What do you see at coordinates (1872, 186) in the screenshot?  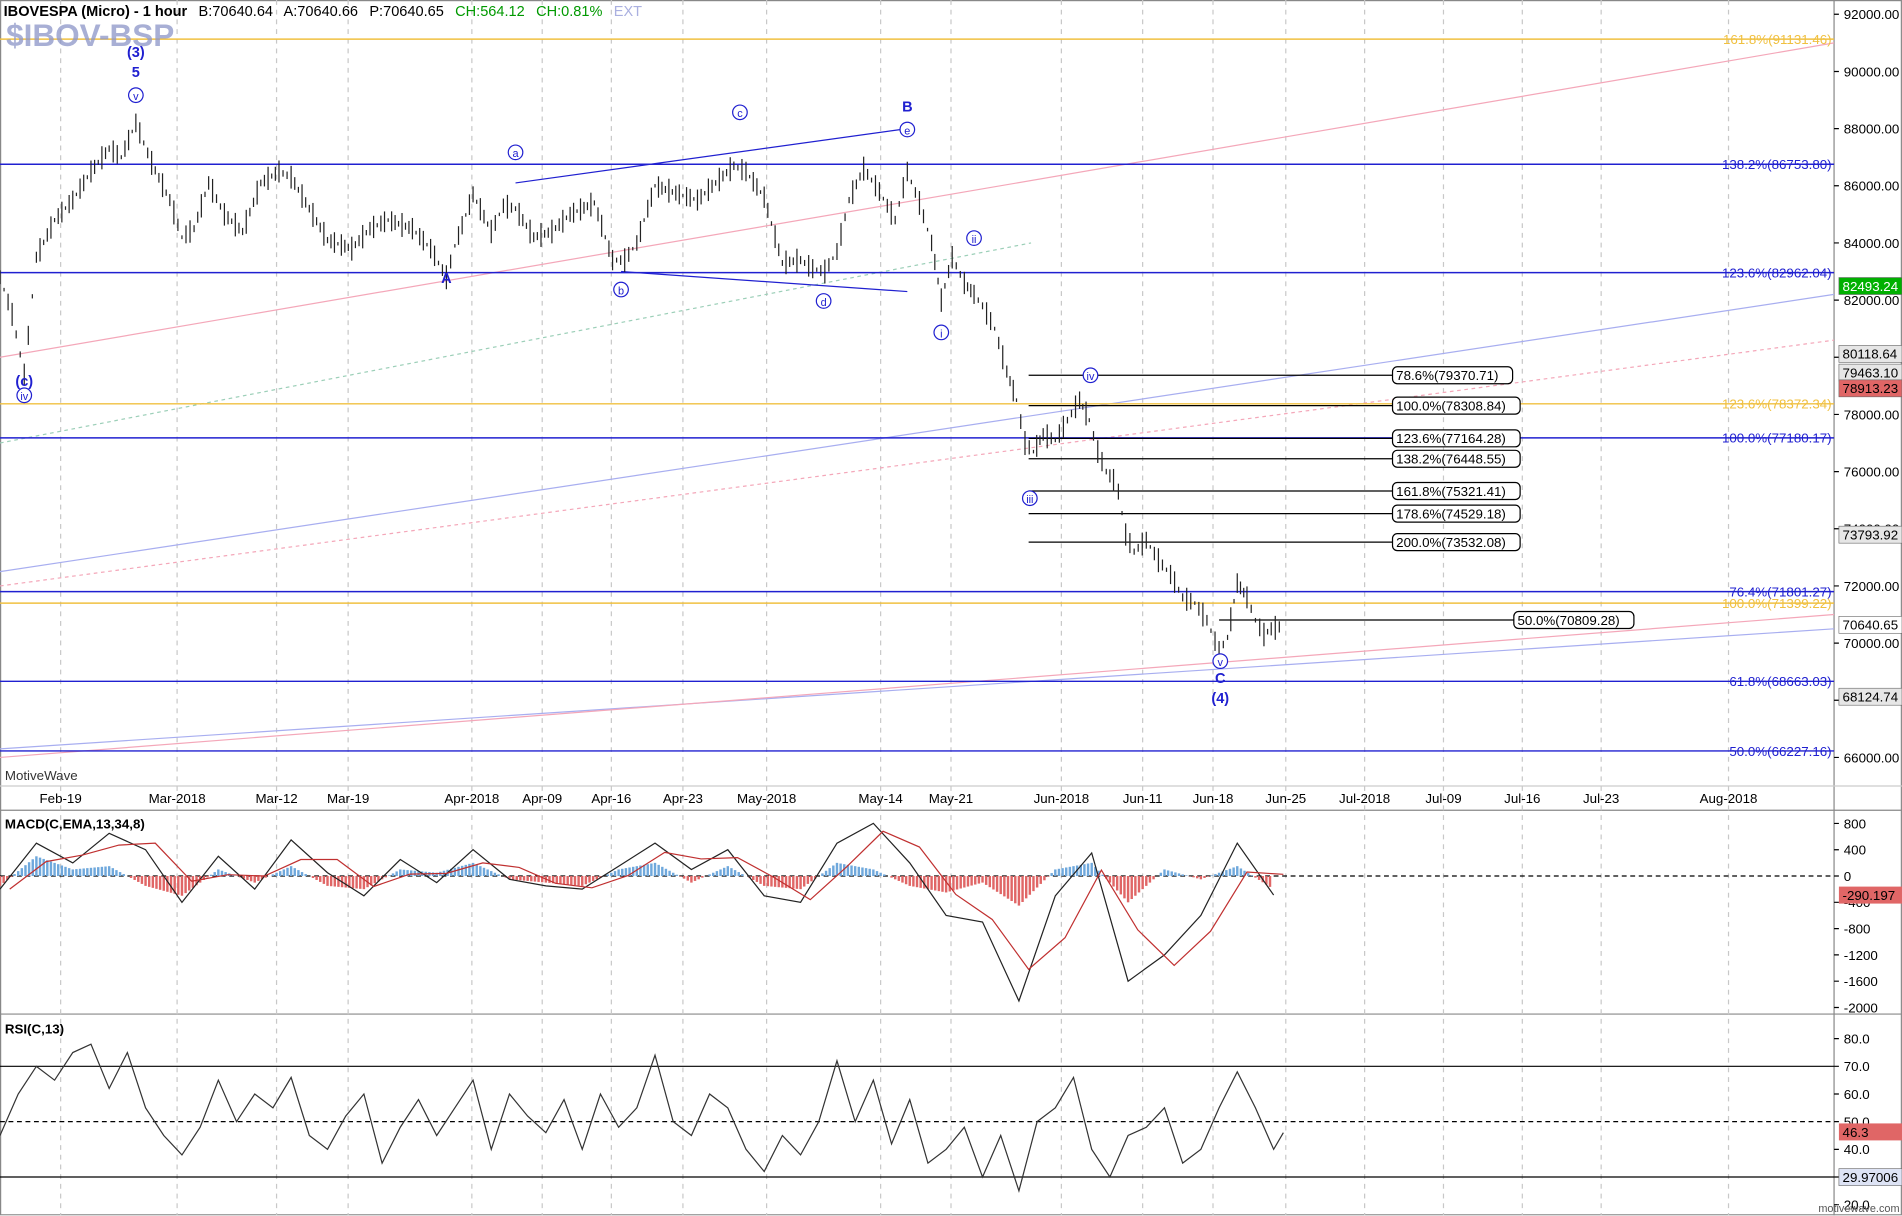 I see `y-tick-label: 86000.00` at bounding box center [1872, 186].